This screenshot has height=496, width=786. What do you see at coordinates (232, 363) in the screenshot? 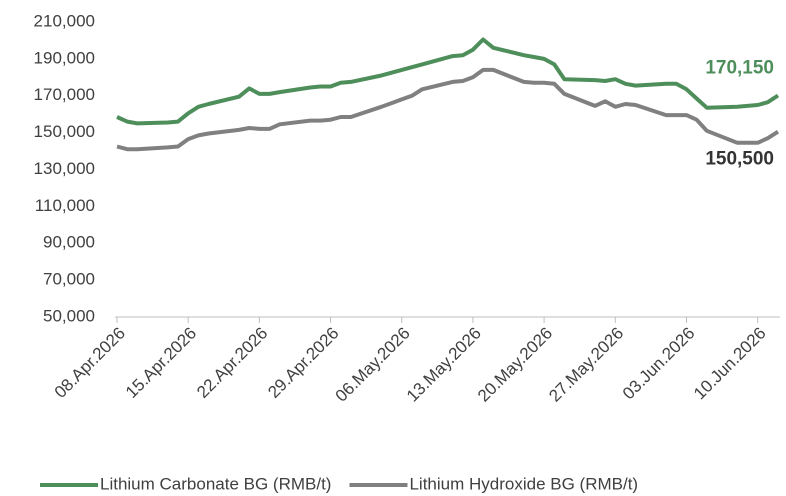
I see `x-tick-label: 22.Apr.2026` at bounding box center [232, 363].